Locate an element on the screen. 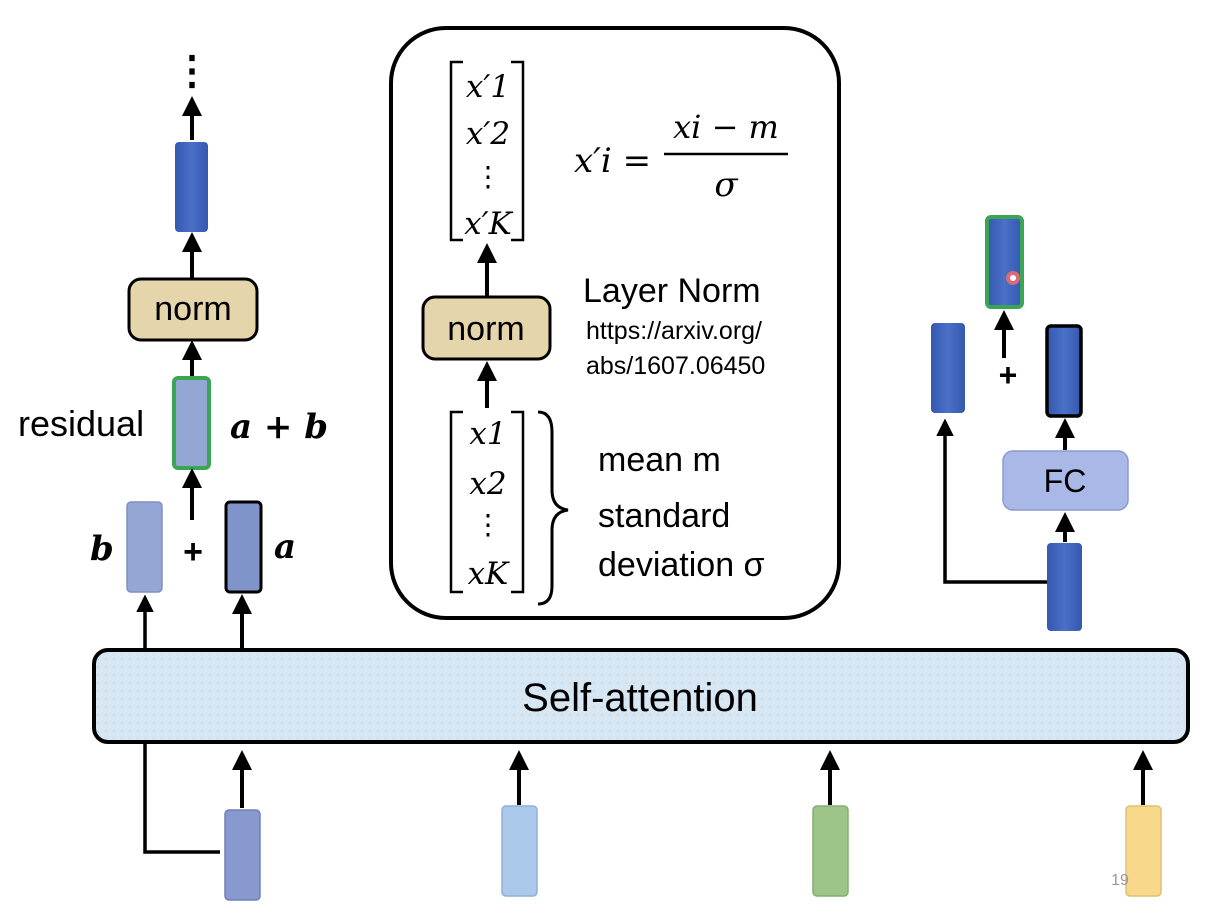  output-vector-right is located at coordinates (1004, 262).